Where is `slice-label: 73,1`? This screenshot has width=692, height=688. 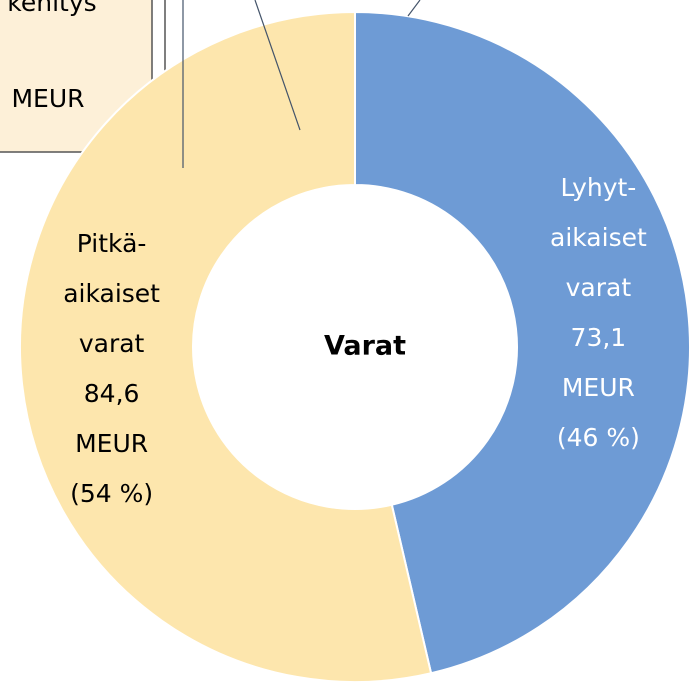 slice-label: 73,1 is located at coordinates (599, 337).